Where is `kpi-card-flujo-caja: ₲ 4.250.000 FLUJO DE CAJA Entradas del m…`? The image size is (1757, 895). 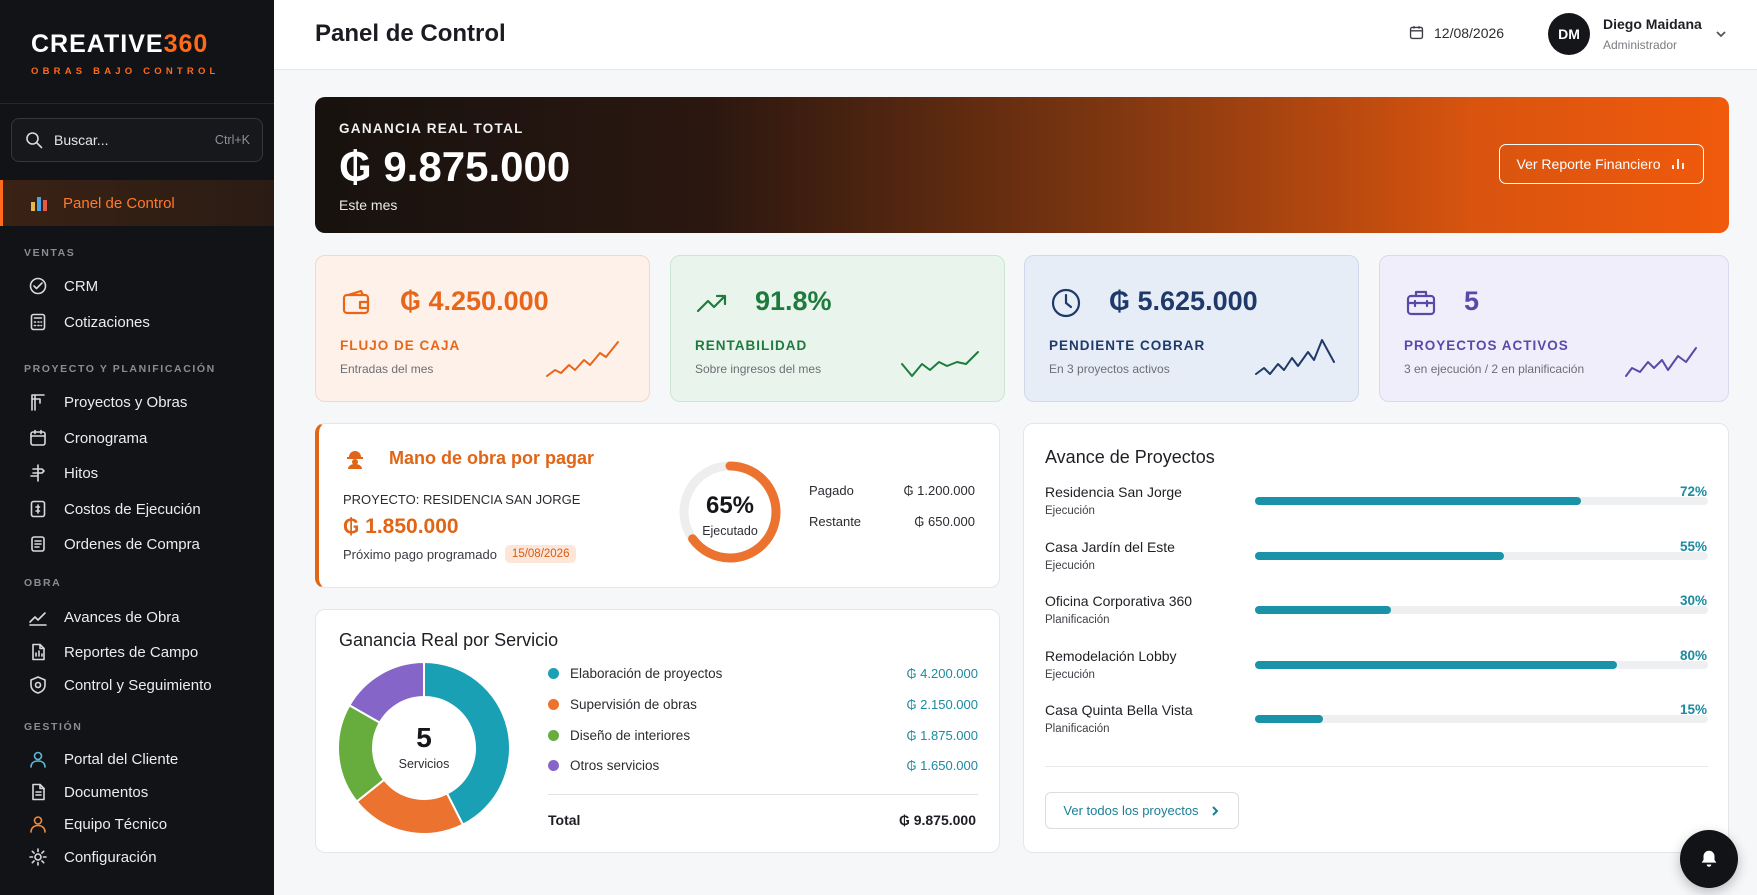 kpi-card-flujo-caja: ₲ 4.250.000 FLUJO DE CAJA Entradas del m… is located at coordinates (482, 328).